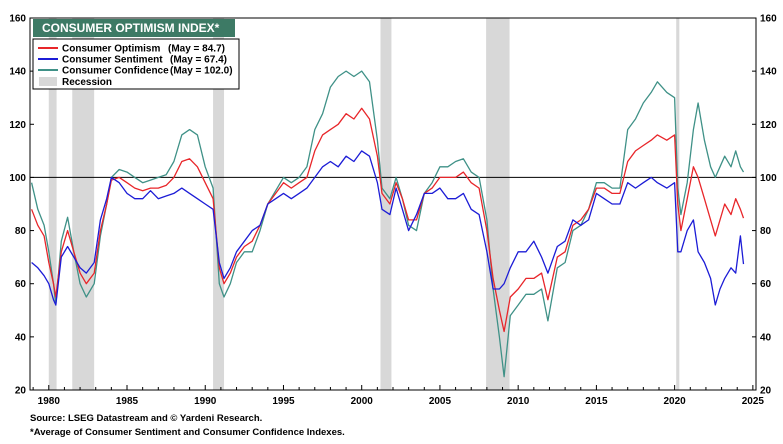 This screenshot has height=444, width=783. I want to click on chart-title: CONSUMER OPTIMISM INDEX*, so click(131, 28).